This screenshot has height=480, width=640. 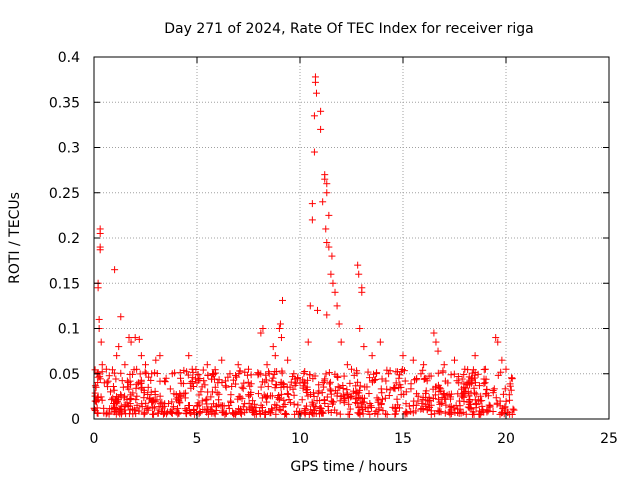 What do you see at coordinates (69, 149) in the screenshot?
I see `y-tick-label: 0.3` at bounding box center [69, 149].